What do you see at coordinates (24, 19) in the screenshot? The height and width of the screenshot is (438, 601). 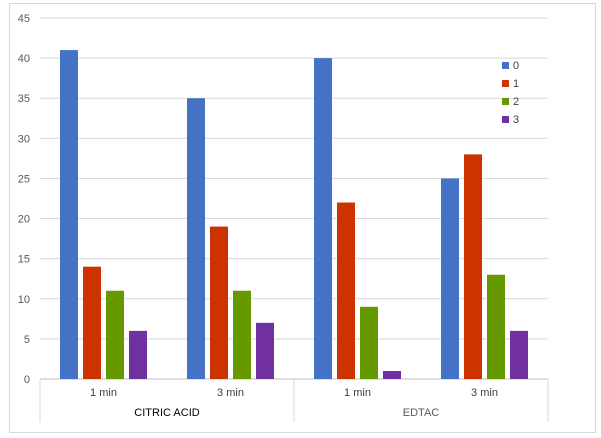 I see `y-tick-label: 45` at bounding box center [24, 19].